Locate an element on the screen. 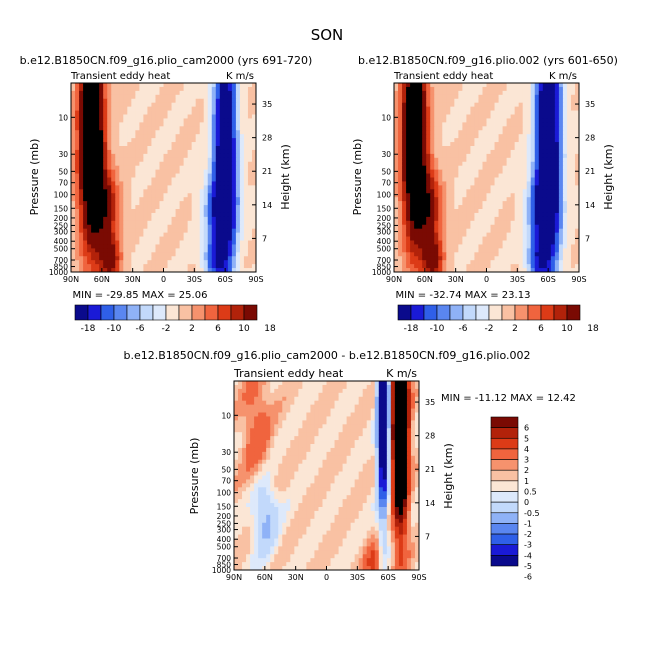  colorbar-label: -2 is located at coordinates (489, 329).